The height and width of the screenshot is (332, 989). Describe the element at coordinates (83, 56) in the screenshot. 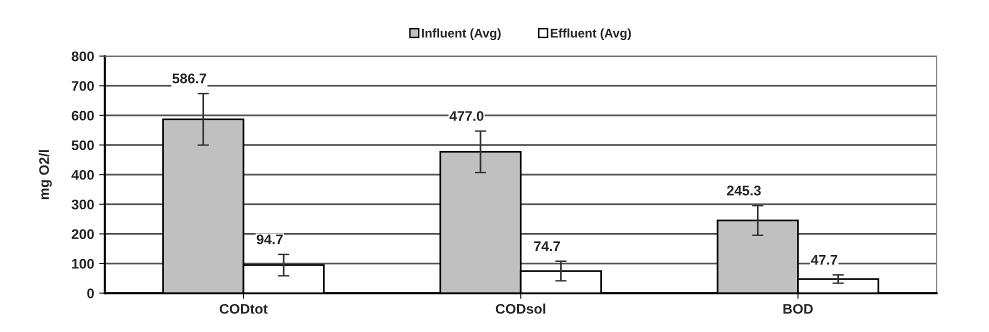

I see `y-tick-label: 800` at that location.